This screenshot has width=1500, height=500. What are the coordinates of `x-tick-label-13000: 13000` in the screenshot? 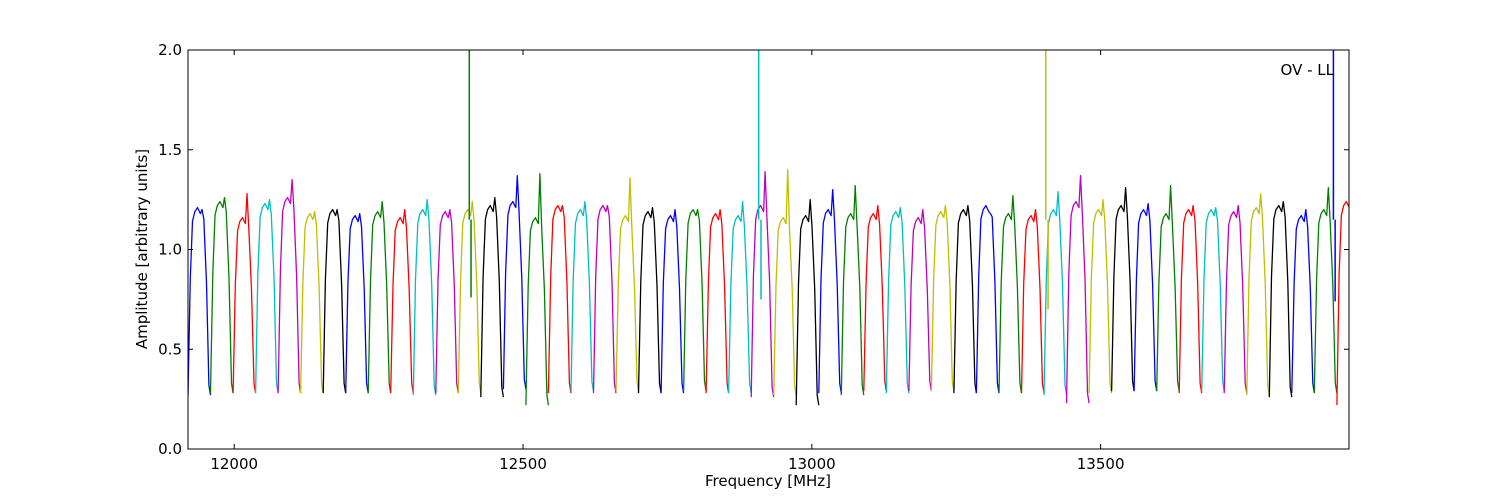 It's located at (812, 464).